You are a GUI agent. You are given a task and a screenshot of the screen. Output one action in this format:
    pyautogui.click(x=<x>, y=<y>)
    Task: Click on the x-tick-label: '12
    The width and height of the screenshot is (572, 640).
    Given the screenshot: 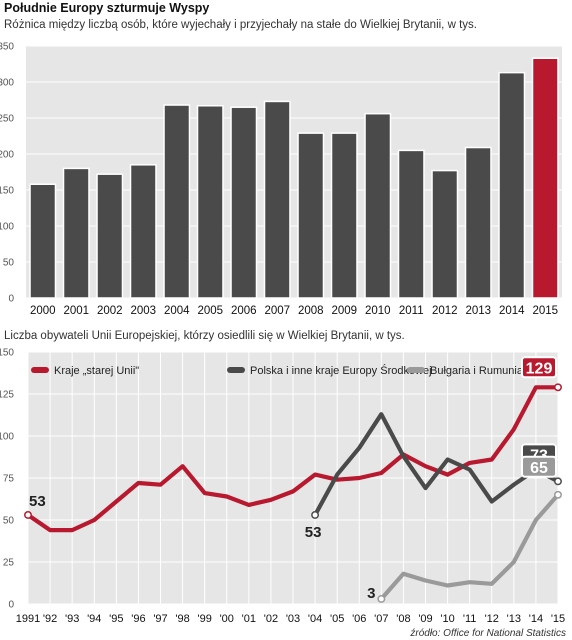 What is the action you would take?
    pyautogui.click(x=492, y=619)
    